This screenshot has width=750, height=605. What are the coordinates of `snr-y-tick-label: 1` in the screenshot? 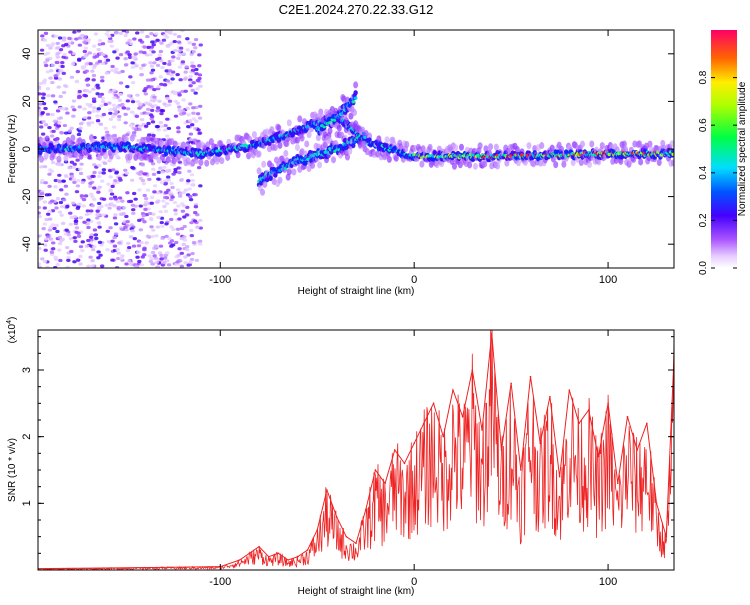 It's located at (27, 503).